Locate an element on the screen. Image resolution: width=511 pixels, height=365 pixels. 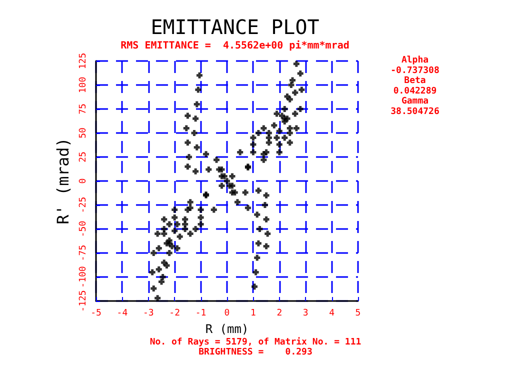
y-tick-label: -125 is located at coordinates (83, 301).